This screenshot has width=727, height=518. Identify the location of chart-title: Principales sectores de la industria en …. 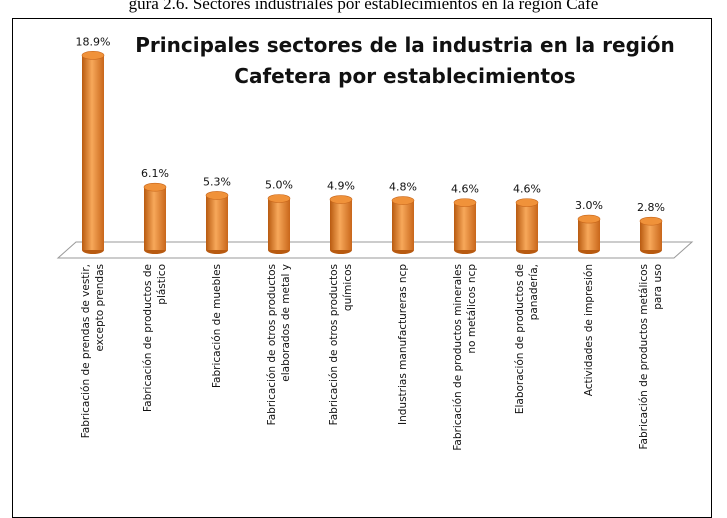
(405, 60).